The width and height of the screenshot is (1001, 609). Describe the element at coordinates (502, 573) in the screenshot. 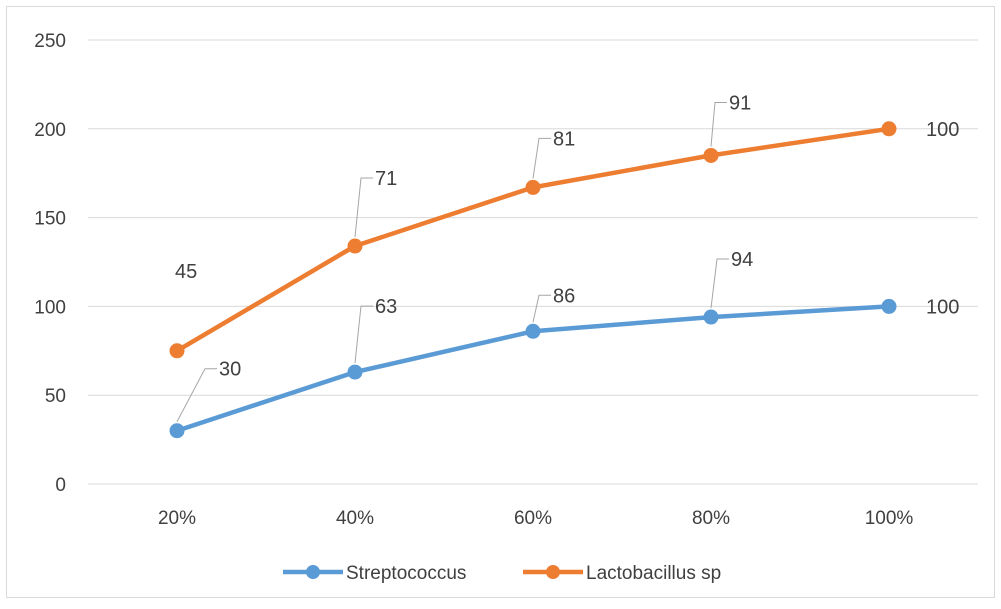

I see `legend: Streptococcus Lactobacillus sp` at that location.